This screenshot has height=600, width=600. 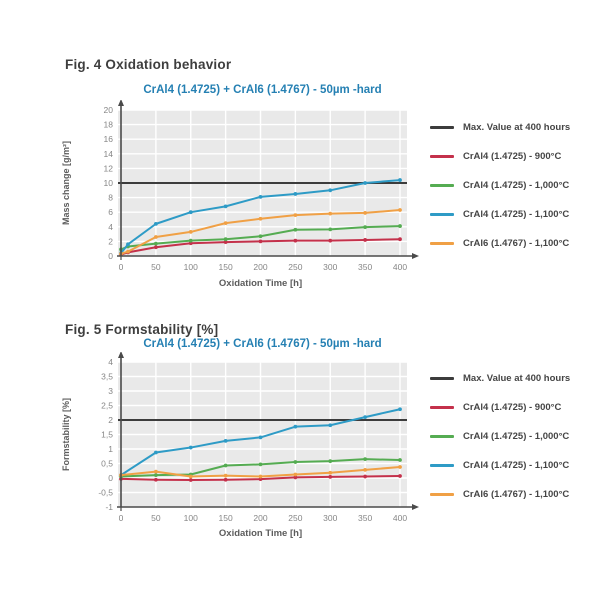 I want to click on legend-label: CrAl6 (1.4767) - 1,100°C, so click(x=516, y=243).